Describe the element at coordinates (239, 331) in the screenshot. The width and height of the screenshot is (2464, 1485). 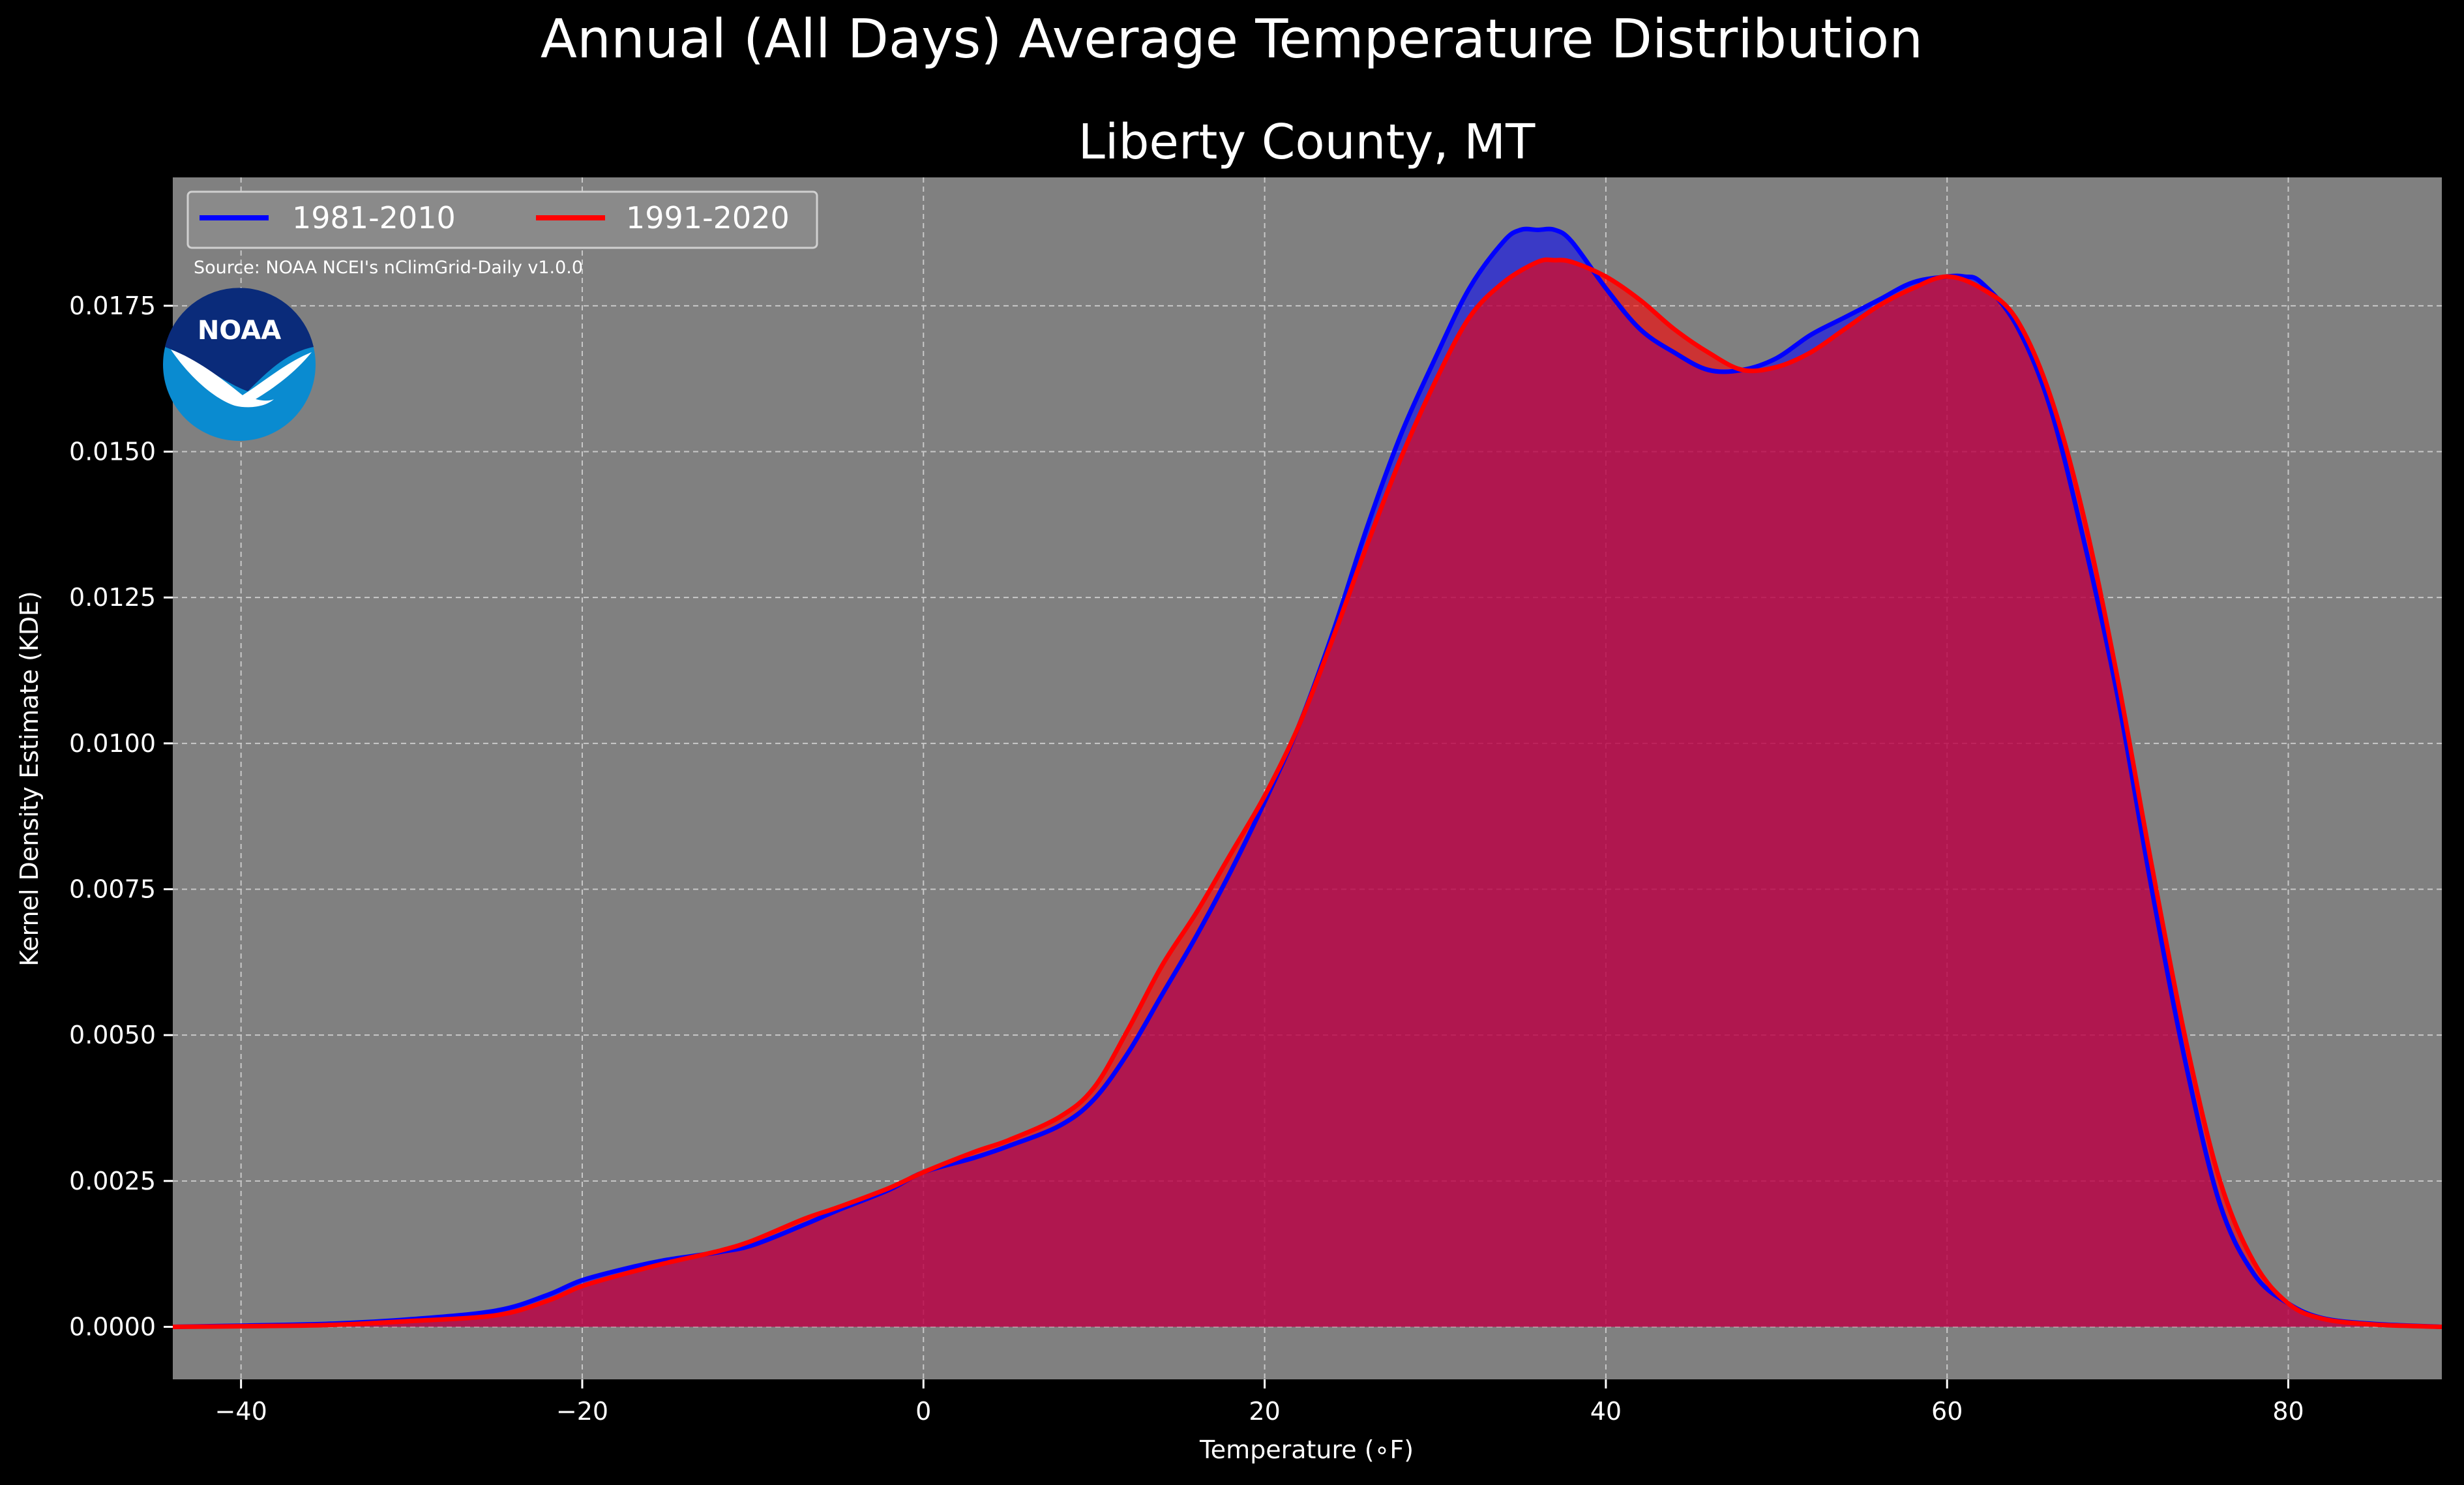
I see `noaa-logo-text: NOAA` at that location.